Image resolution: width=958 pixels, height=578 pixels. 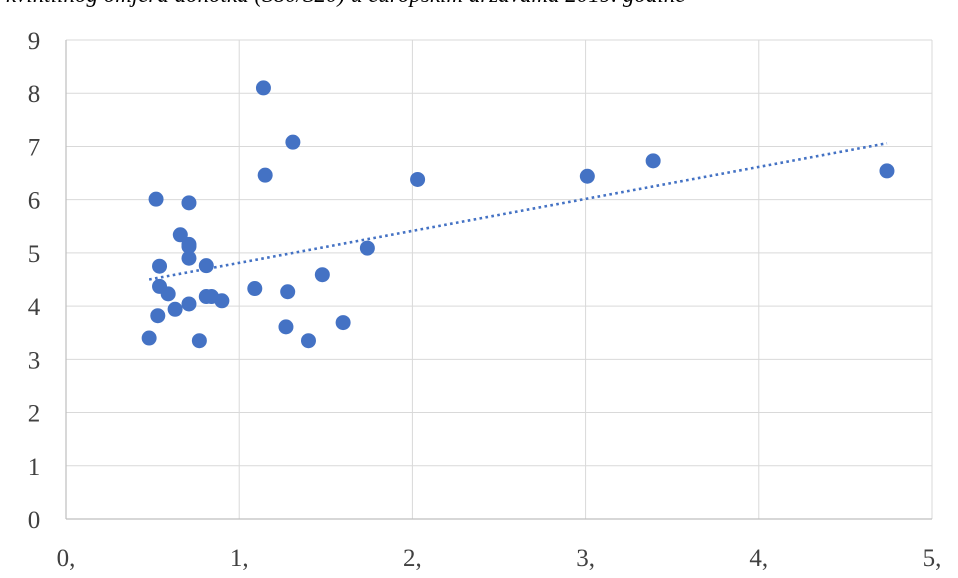 What do you see at coordinates (34, 41) in the screenshot?
I see `y-tick-label: 9` at bounding box center [34, 41].